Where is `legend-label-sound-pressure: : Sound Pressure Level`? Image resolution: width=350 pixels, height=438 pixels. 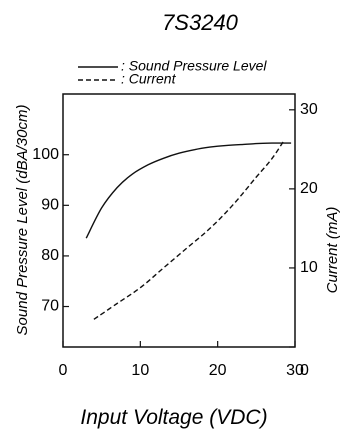 legend-label-sound-pressure: : Sound Pressure Level is located at coordinates (194, 66).